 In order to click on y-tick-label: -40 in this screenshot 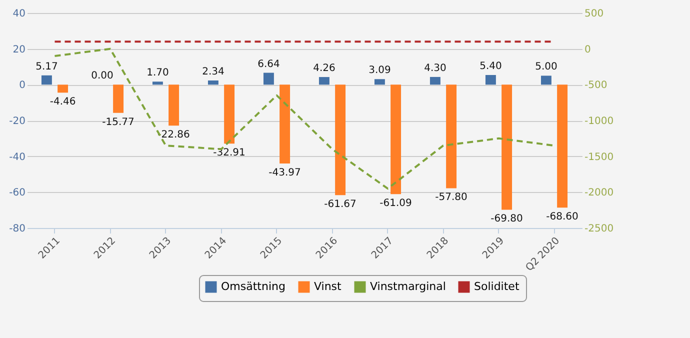, I will do `click(17, 157)`.